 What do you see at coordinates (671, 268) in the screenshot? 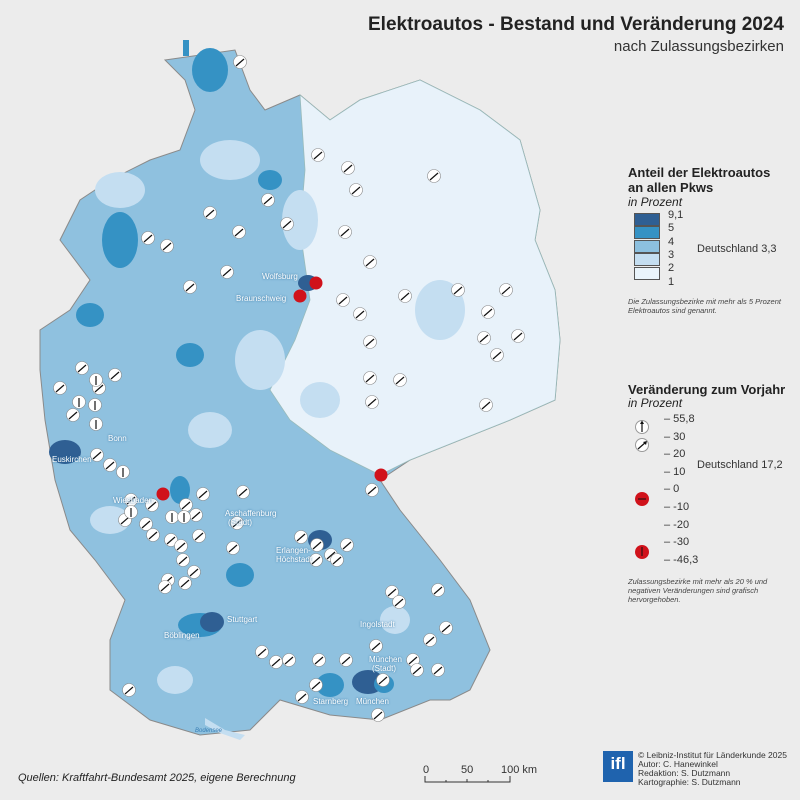
I see `share-tick: 2` at bounding box center [671, 268].